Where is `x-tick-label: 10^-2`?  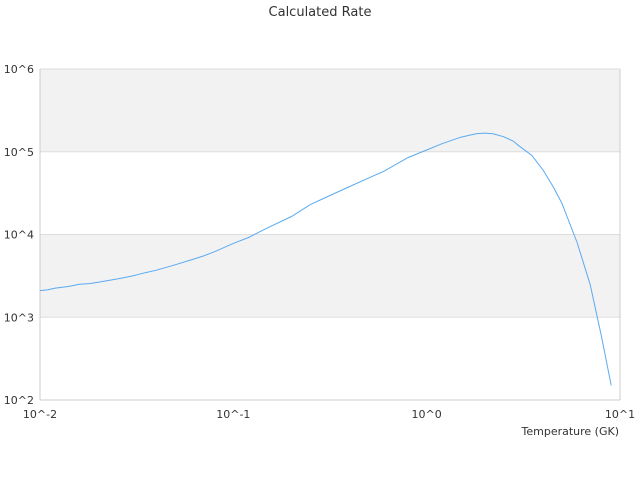
x-tick-label: 10^-2 is located at coordinates (40, 414).